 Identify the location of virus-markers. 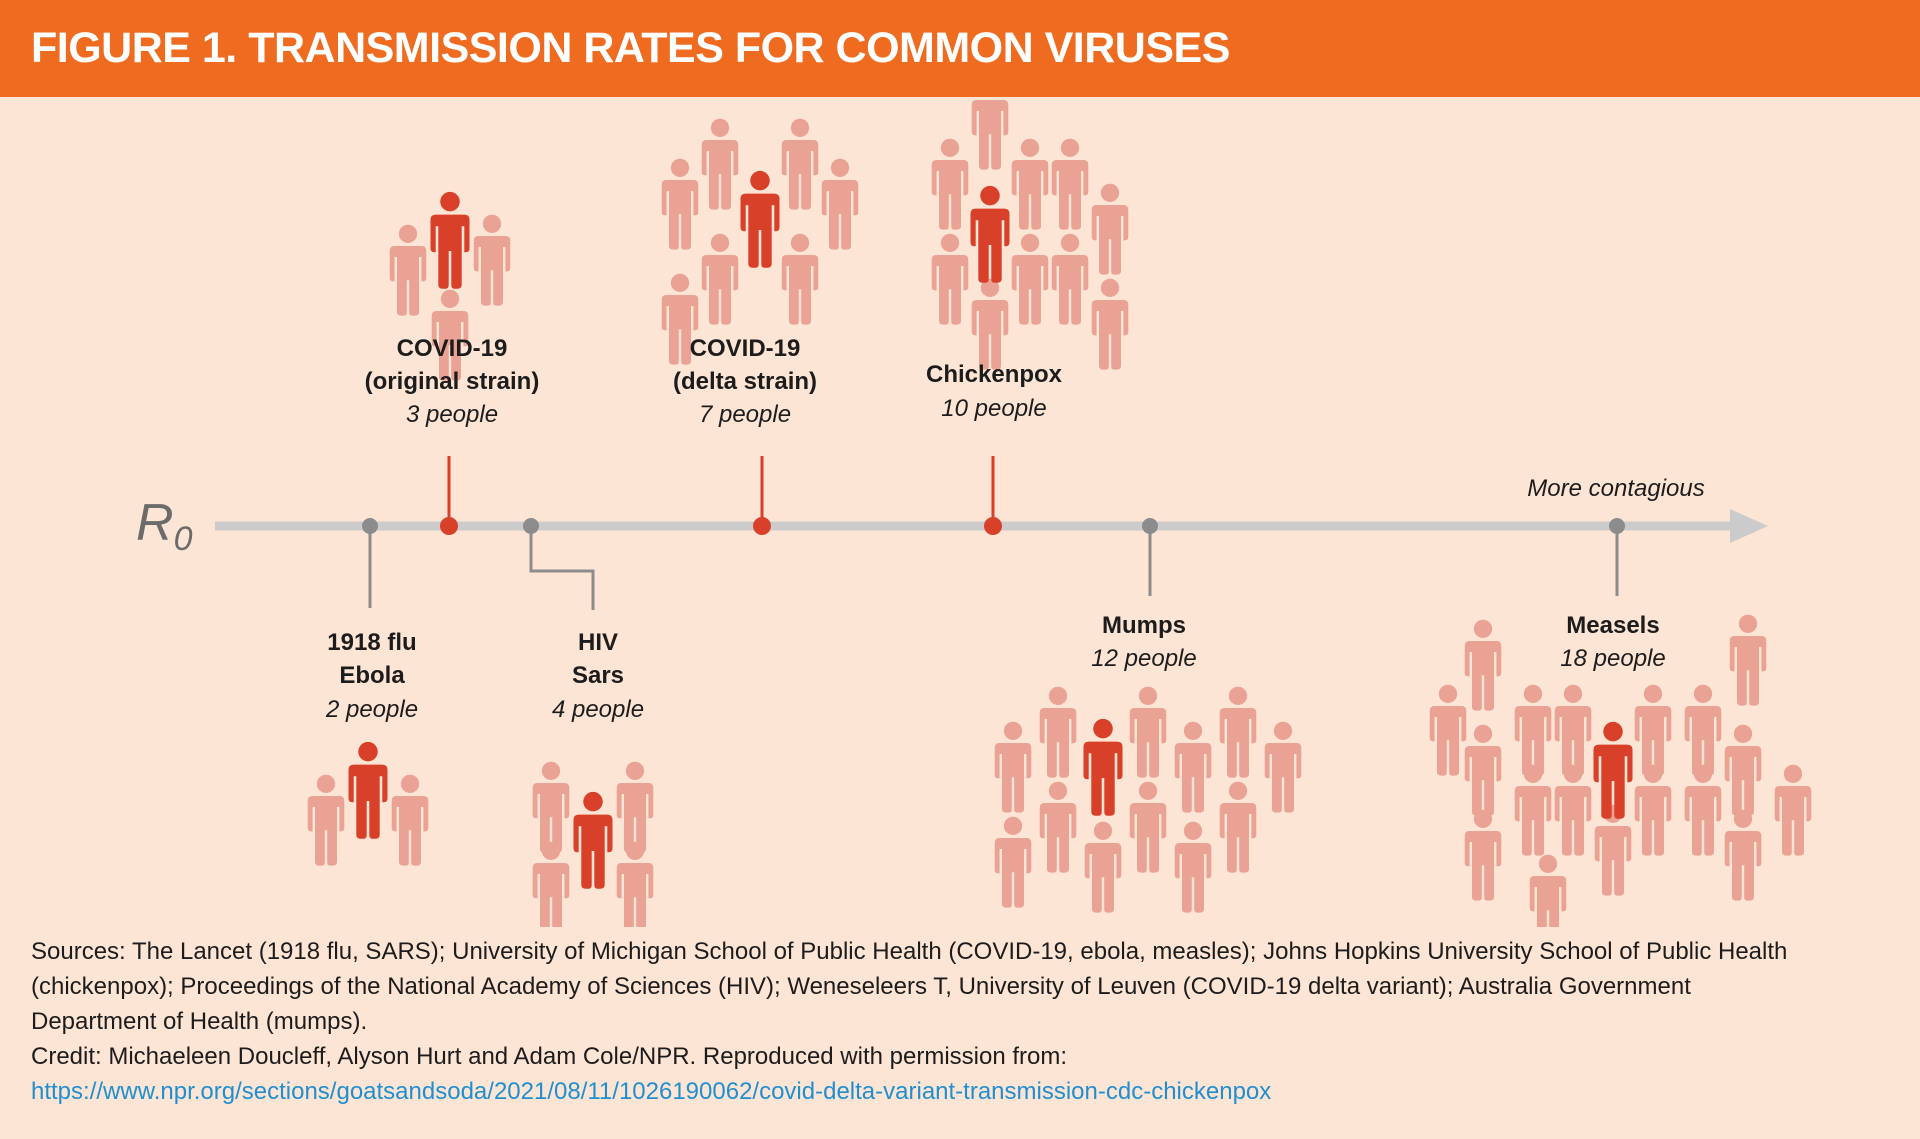
(993, 533).